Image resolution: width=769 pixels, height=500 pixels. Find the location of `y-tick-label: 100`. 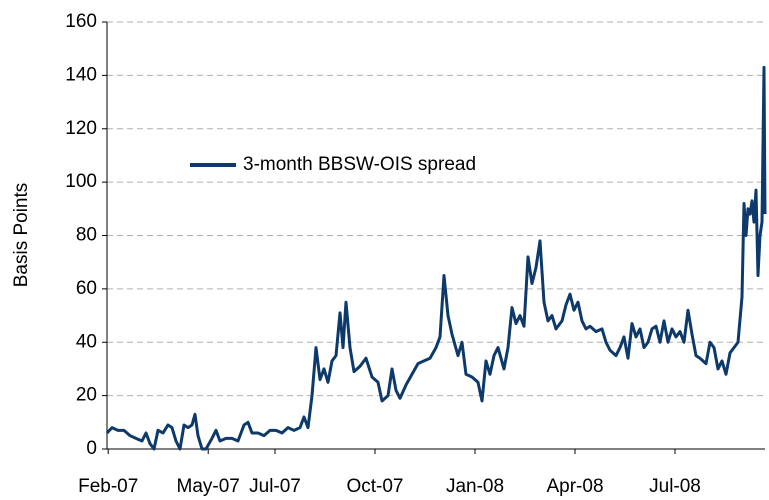

y-tick-label: 100 is located at coordinates (81, 181).